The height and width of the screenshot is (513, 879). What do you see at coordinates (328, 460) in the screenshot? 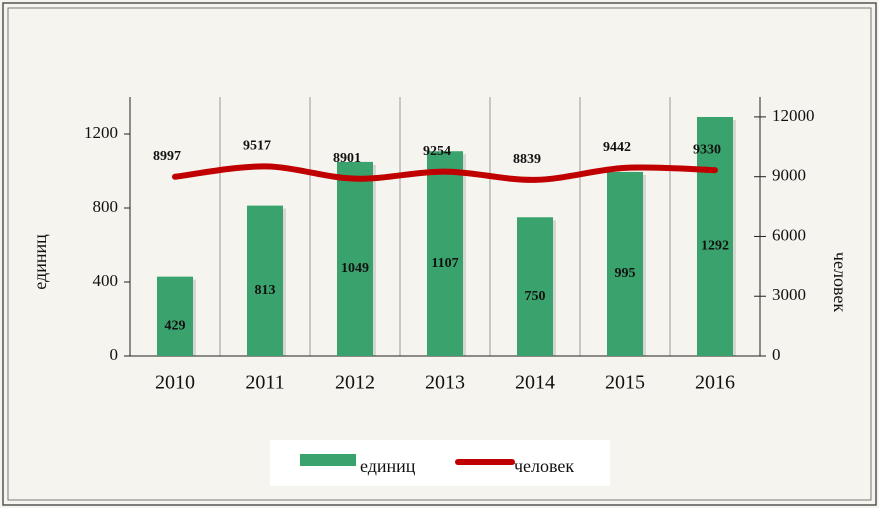
I see `legend-swatch-bar` at bounding box center [328, 460].